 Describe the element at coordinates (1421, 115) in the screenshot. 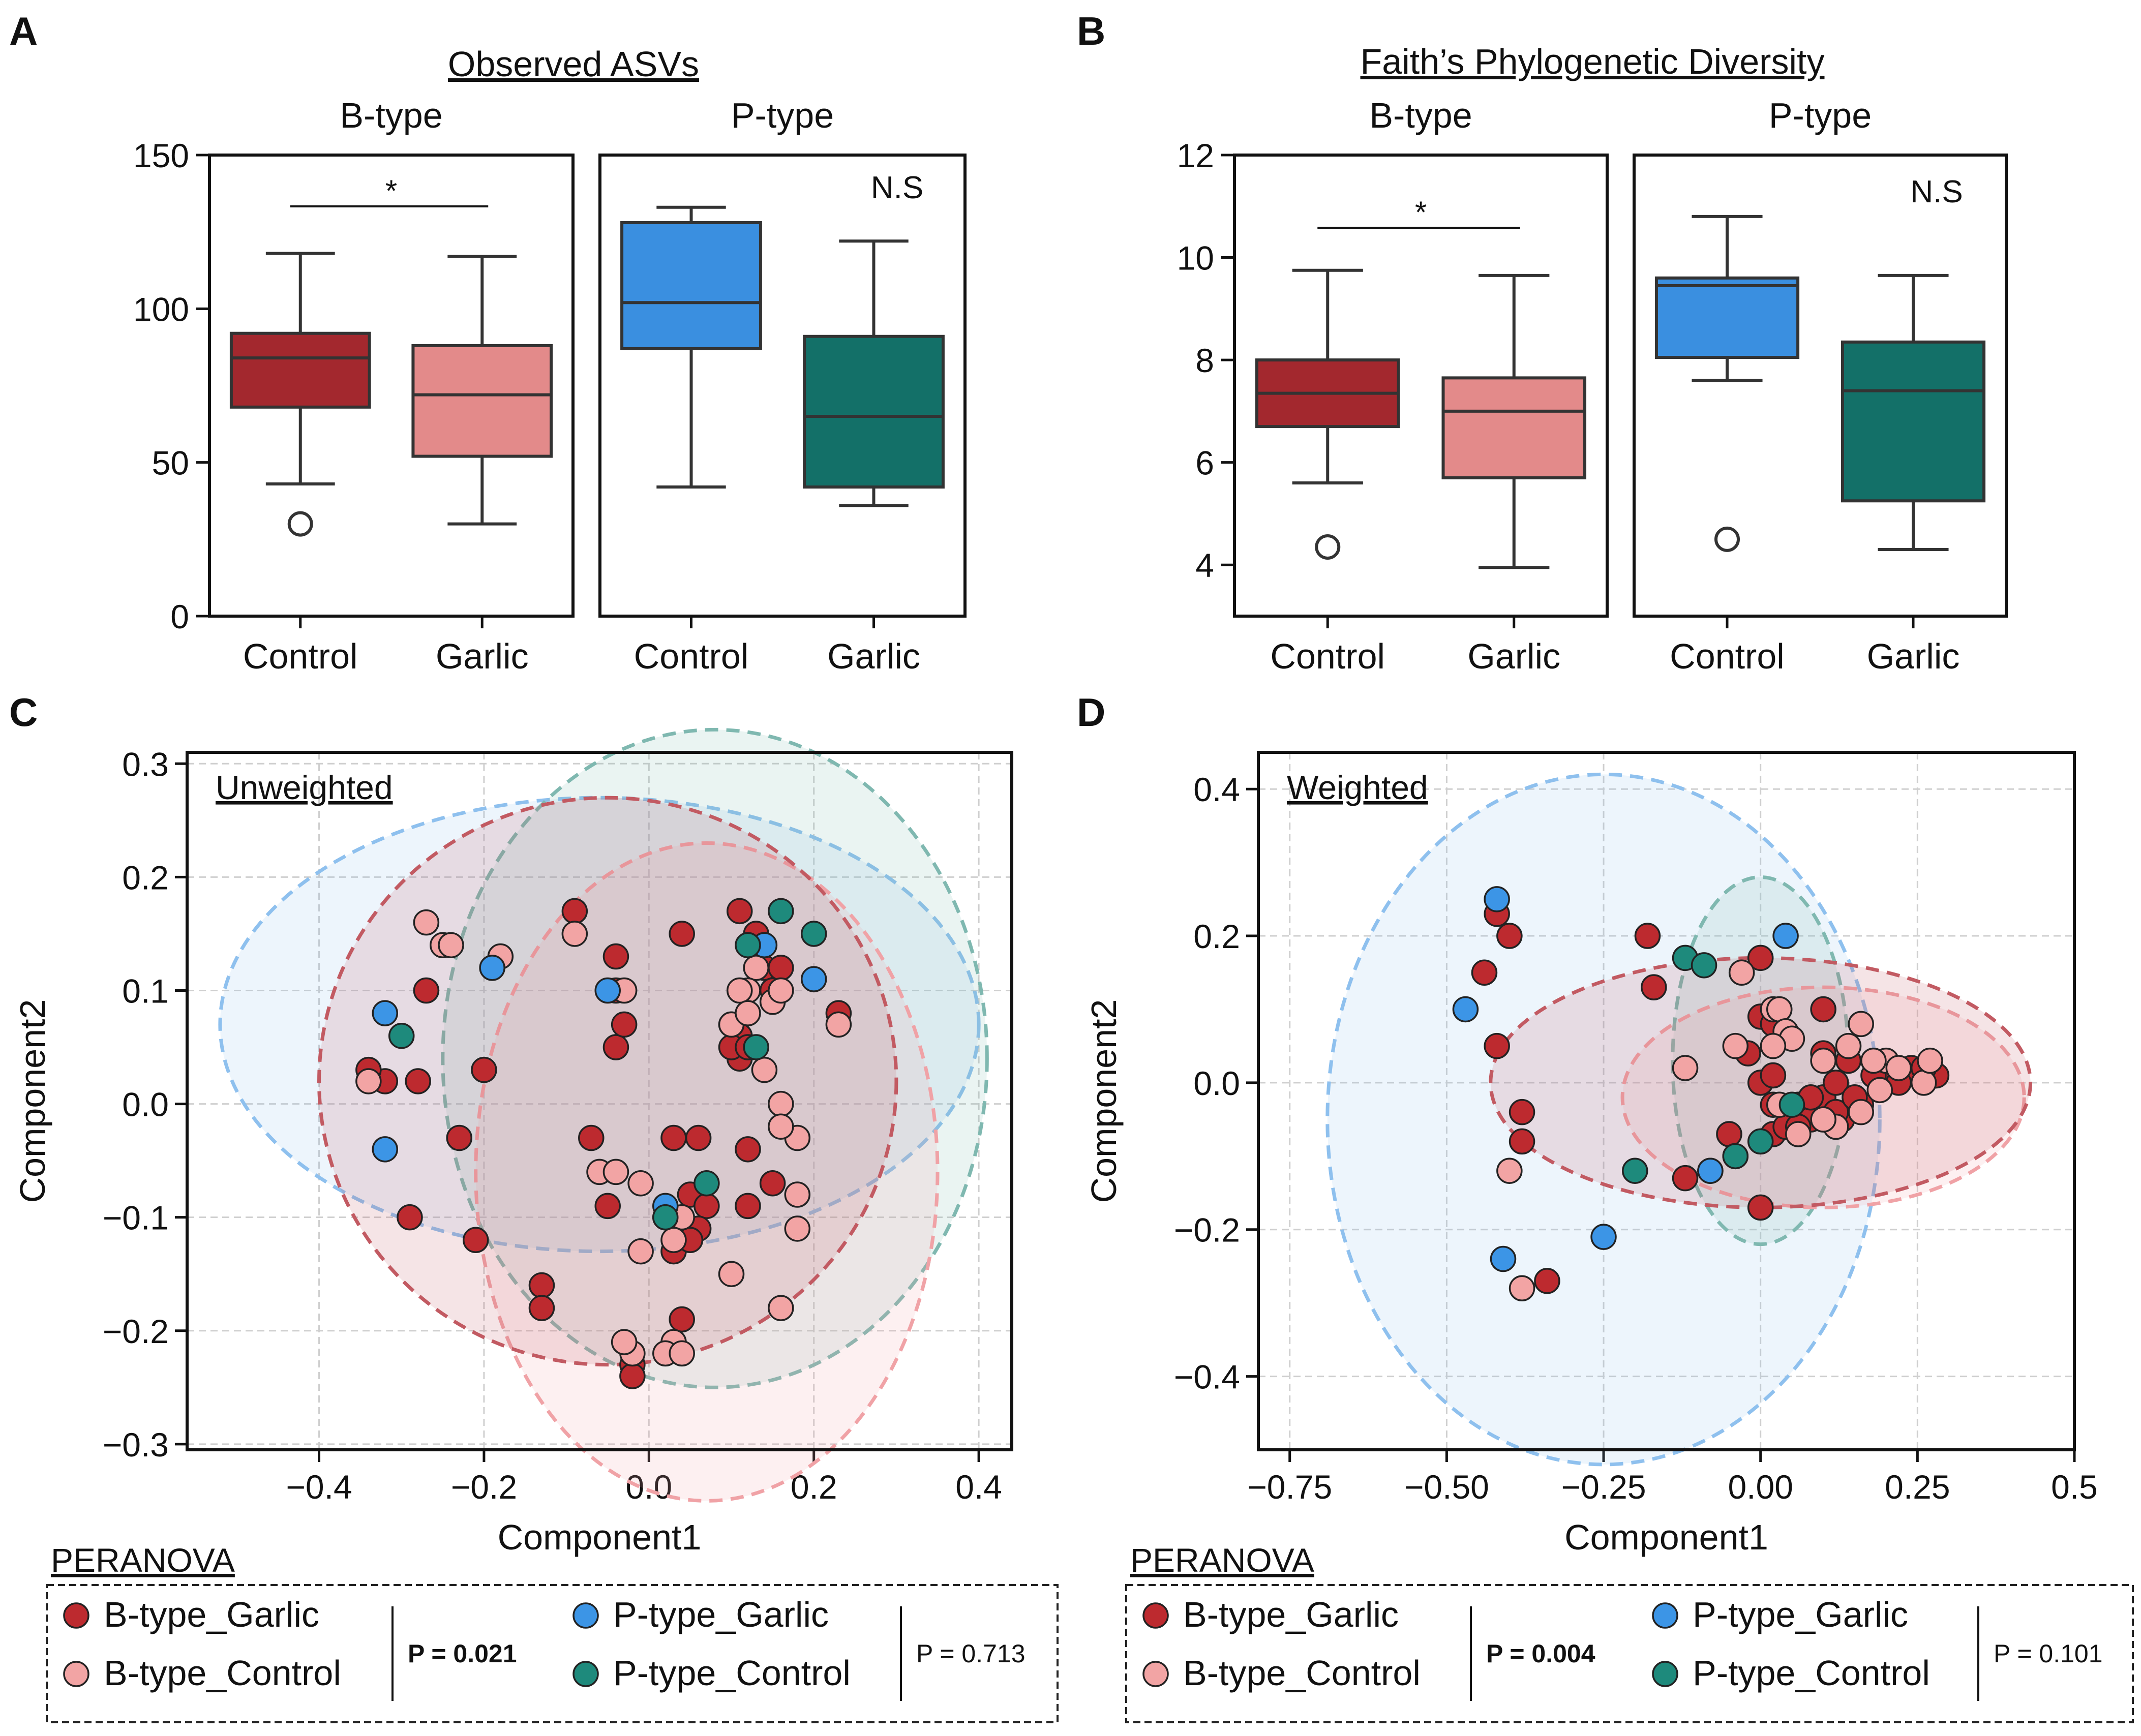

I see `panelB-facet-label: B-type` at that location.